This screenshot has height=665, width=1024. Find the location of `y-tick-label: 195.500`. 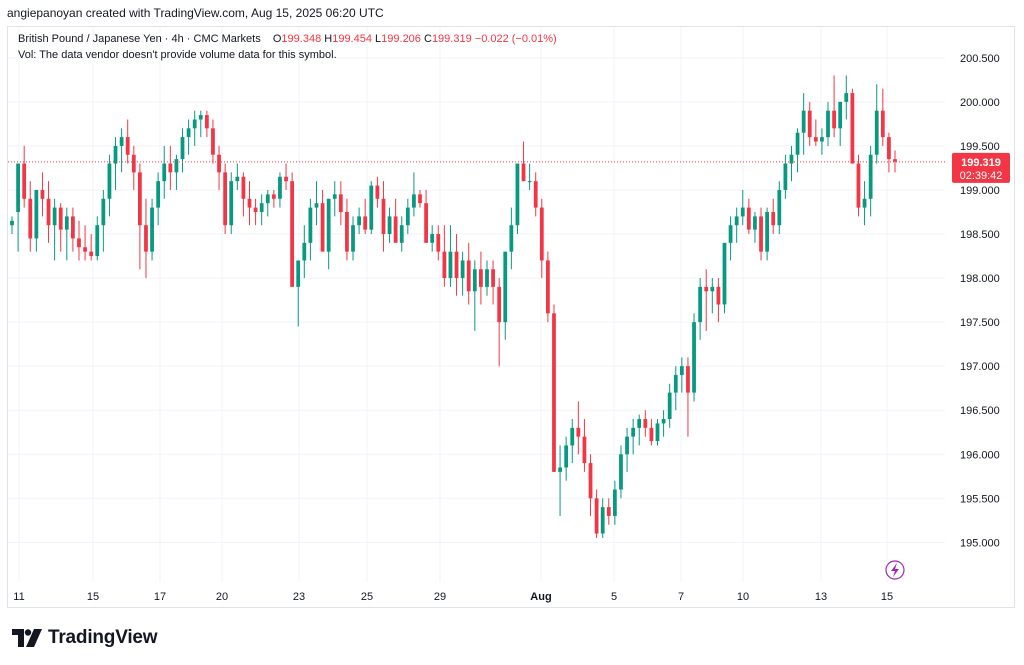

y-tick-label: 195.500 is located at coordinates (980, 499).